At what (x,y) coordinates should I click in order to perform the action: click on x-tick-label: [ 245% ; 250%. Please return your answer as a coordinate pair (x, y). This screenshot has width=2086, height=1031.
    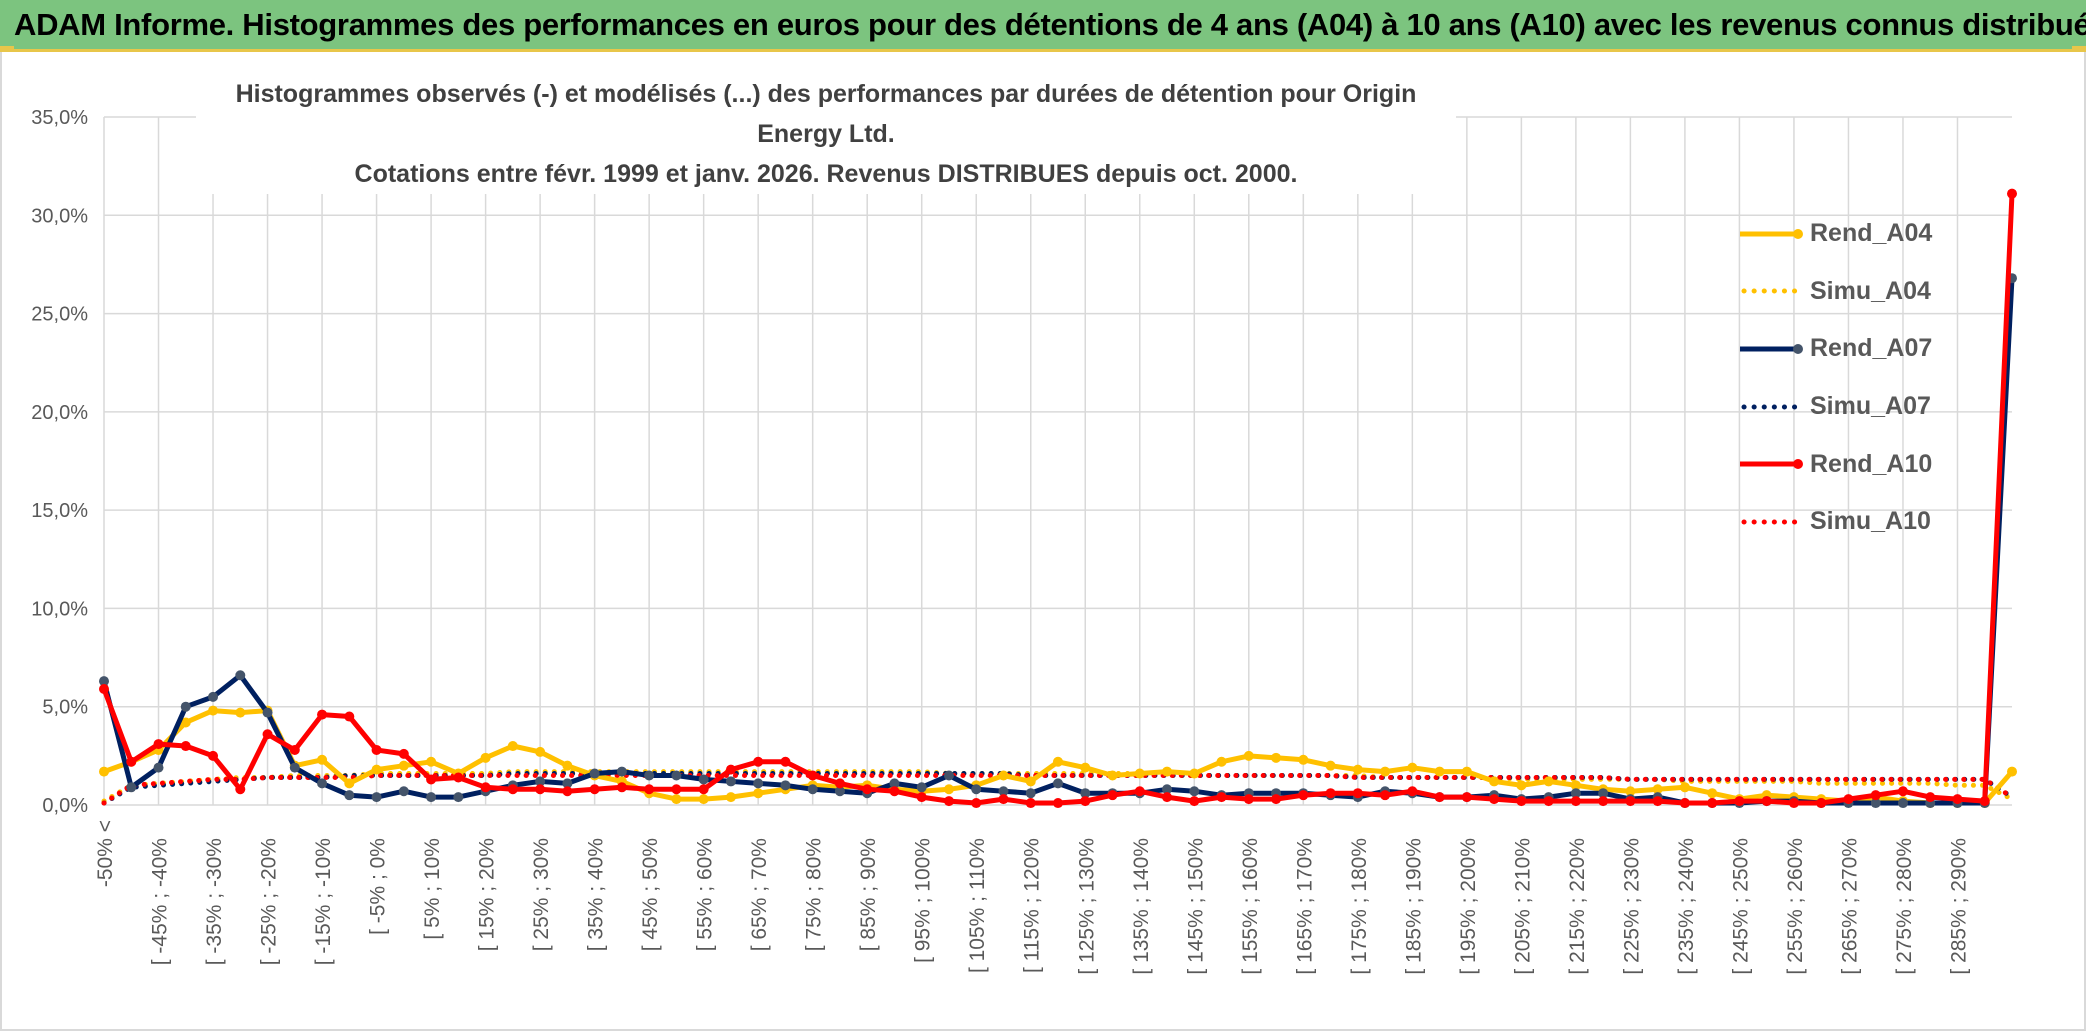
    Looking at the image, I should click on (1740, 906).